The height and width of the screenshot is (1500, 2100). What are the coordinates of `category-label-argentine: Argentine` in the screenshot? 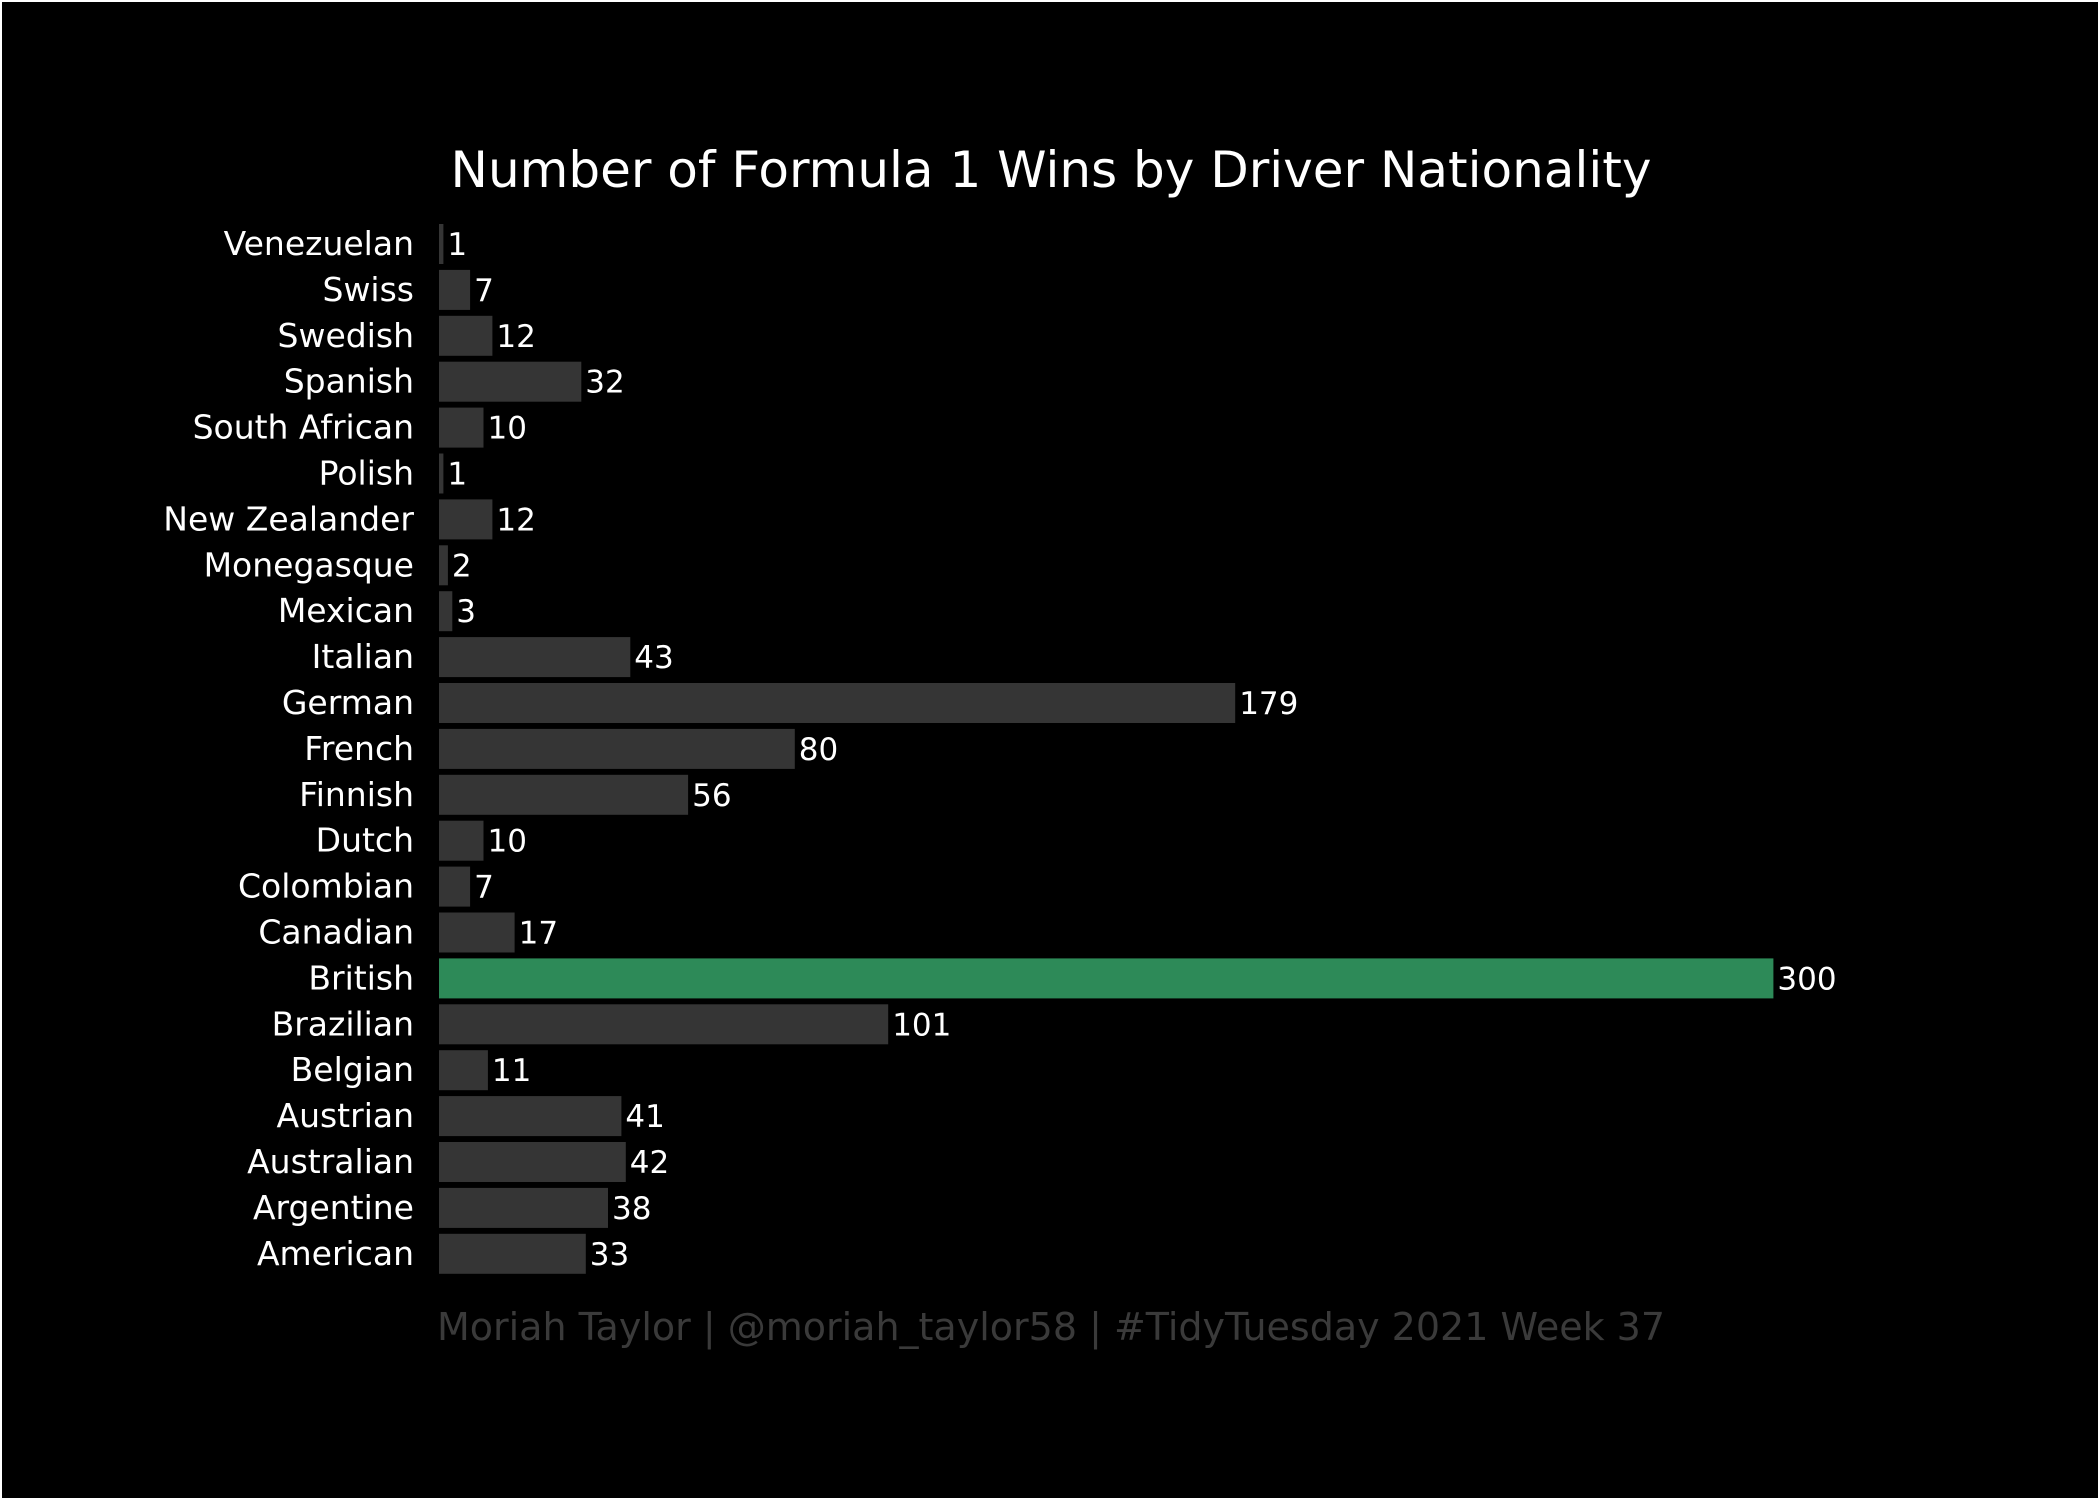 It's located at (333, 1207).